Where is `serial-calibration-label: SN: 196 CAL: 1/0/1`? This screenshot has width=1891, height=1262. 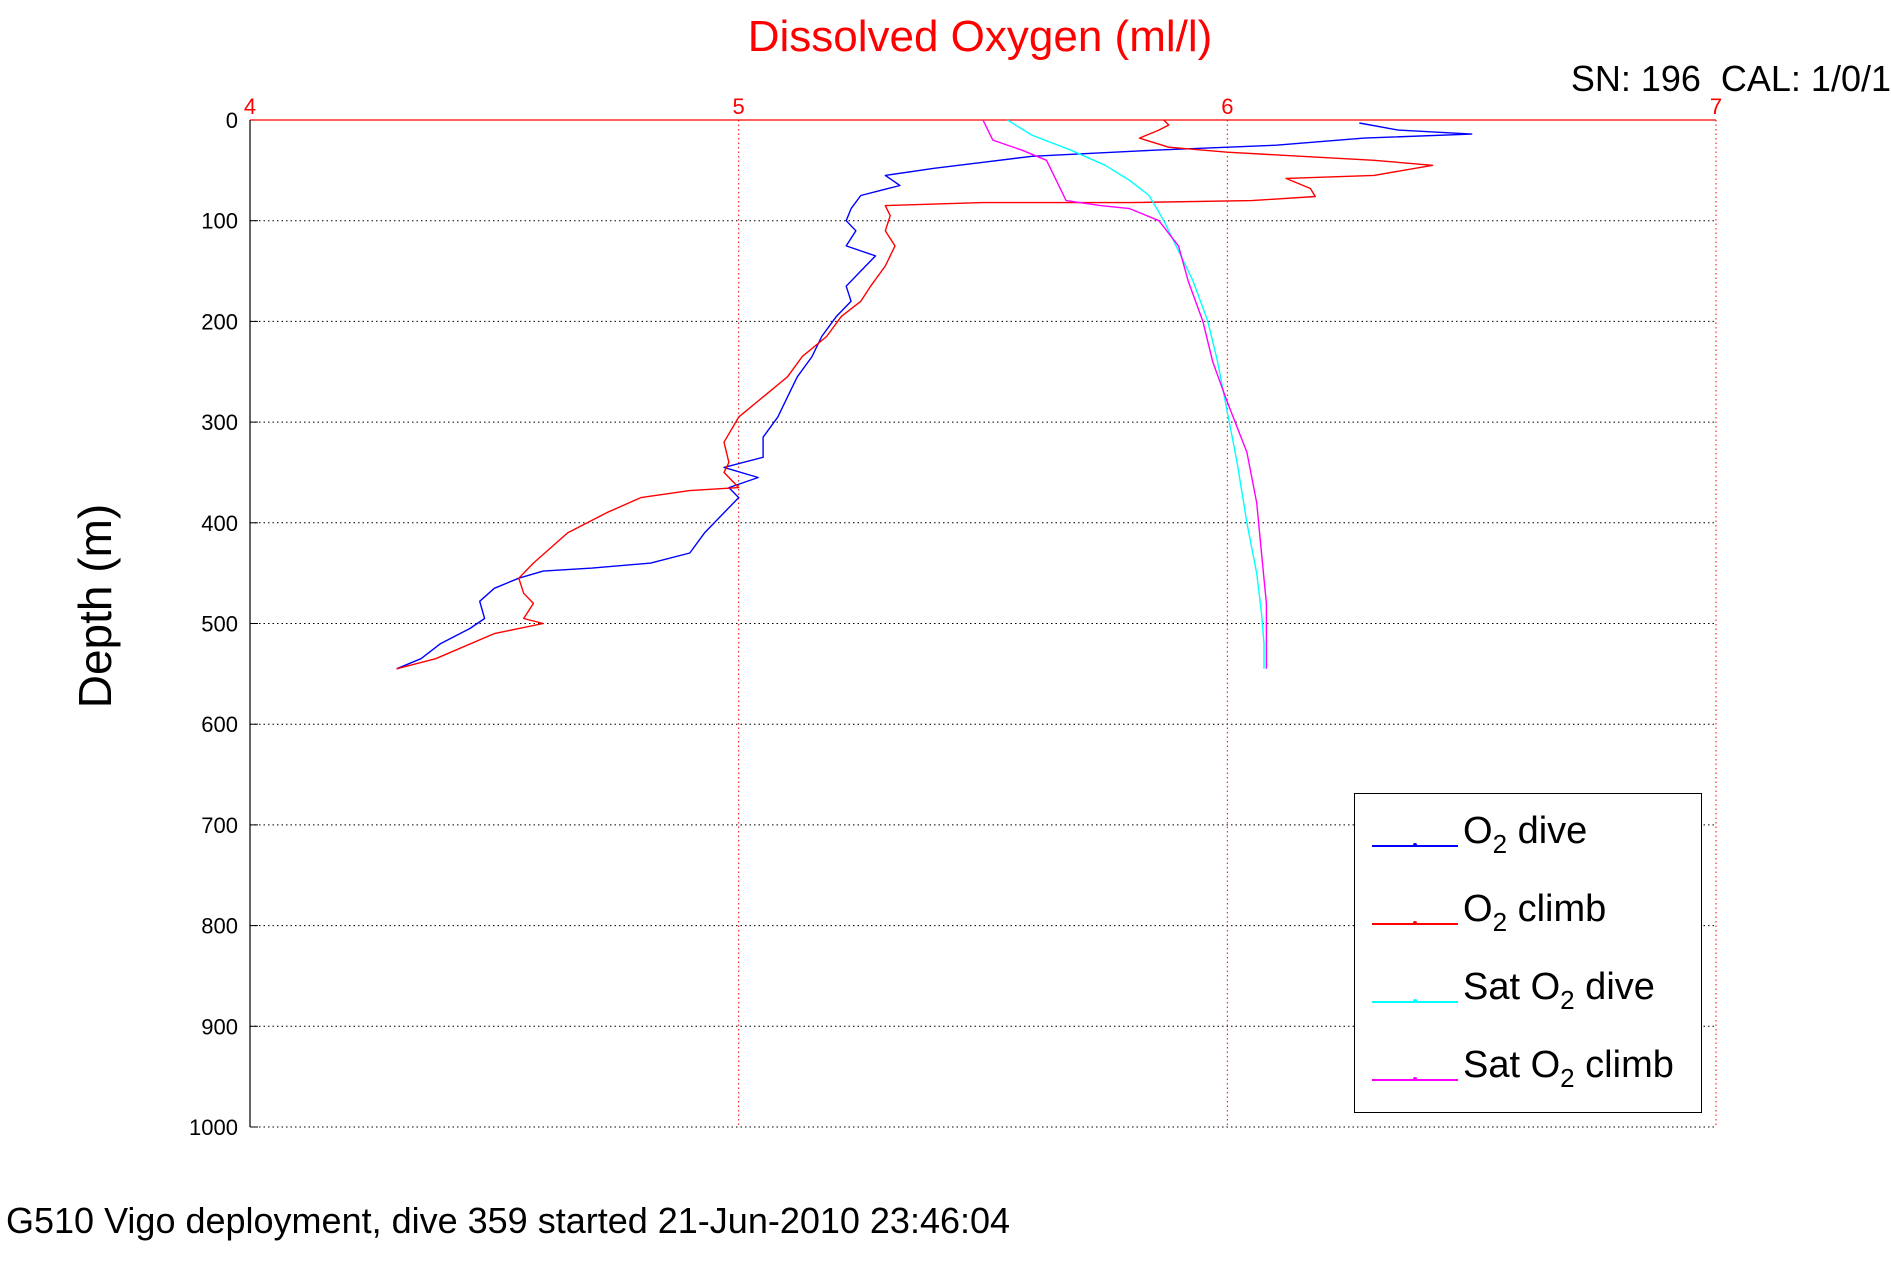 serial-calibration-label: SN: 196 CAL: 1/0/1 is located at coordinates (1730, 78).